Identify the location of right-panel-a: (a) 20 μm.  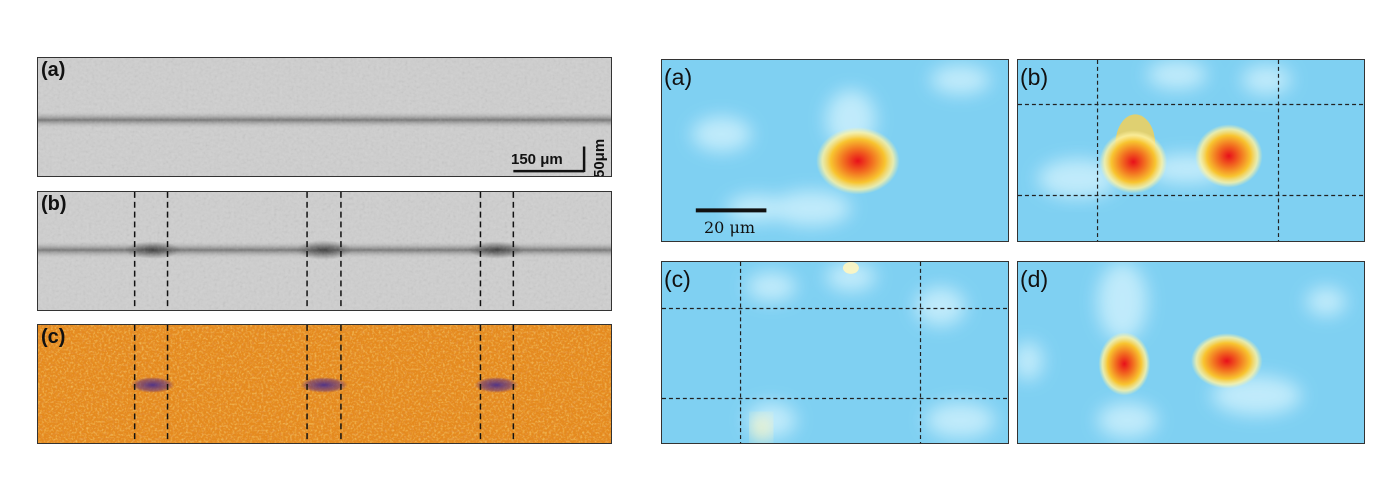
(835, 150).